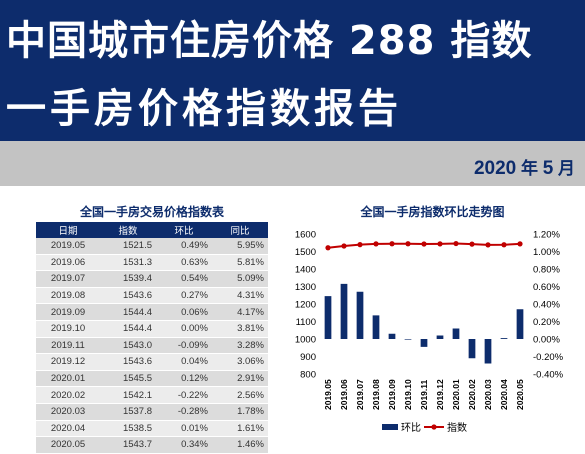  I want to click on table-cell: 2019.07, so click(68, 279).